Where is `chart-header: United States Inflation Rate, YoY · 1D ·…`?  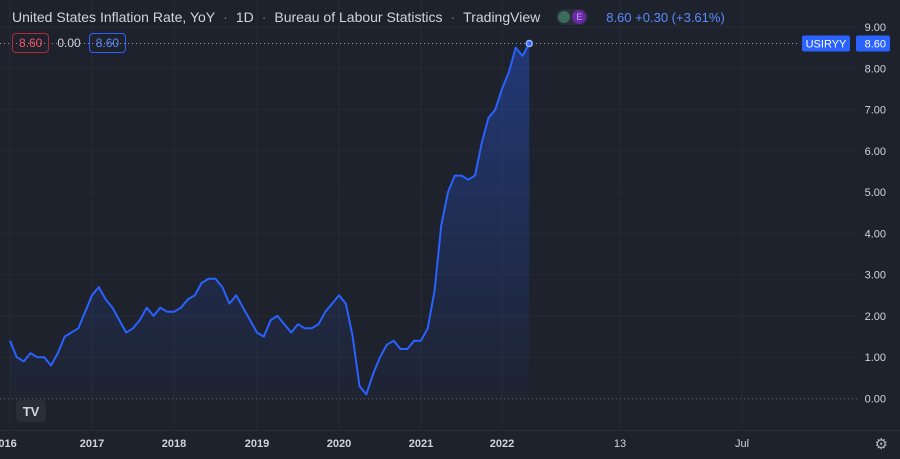 chart-header: United States Inflation Rate, YoY · 1D ·… is located at coordinates (368, 17).